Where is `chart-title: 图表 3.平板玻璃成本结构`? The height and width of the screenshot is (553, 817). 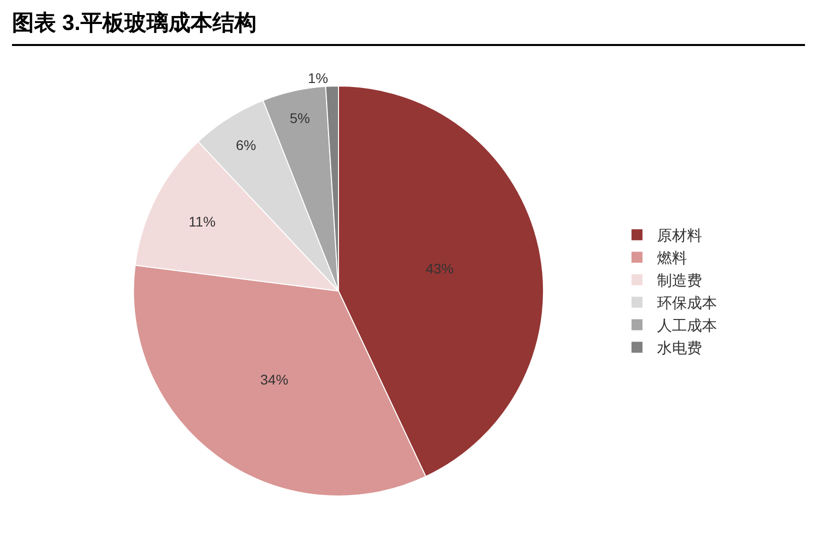 chart-title: 图表 3.平板玻璃成本结构 is located at coordinates (408, 27).